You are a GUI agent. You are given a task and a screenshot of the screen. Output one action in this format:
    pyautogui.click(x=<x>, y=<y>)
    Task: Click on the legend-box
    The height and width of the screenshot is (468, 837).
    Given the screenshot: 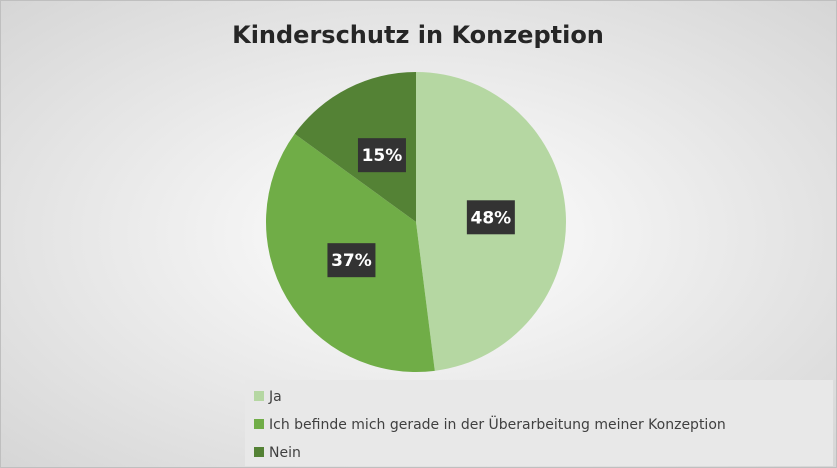 What is the action you would take?
    pyautogui.click(x=539, y=423)
    